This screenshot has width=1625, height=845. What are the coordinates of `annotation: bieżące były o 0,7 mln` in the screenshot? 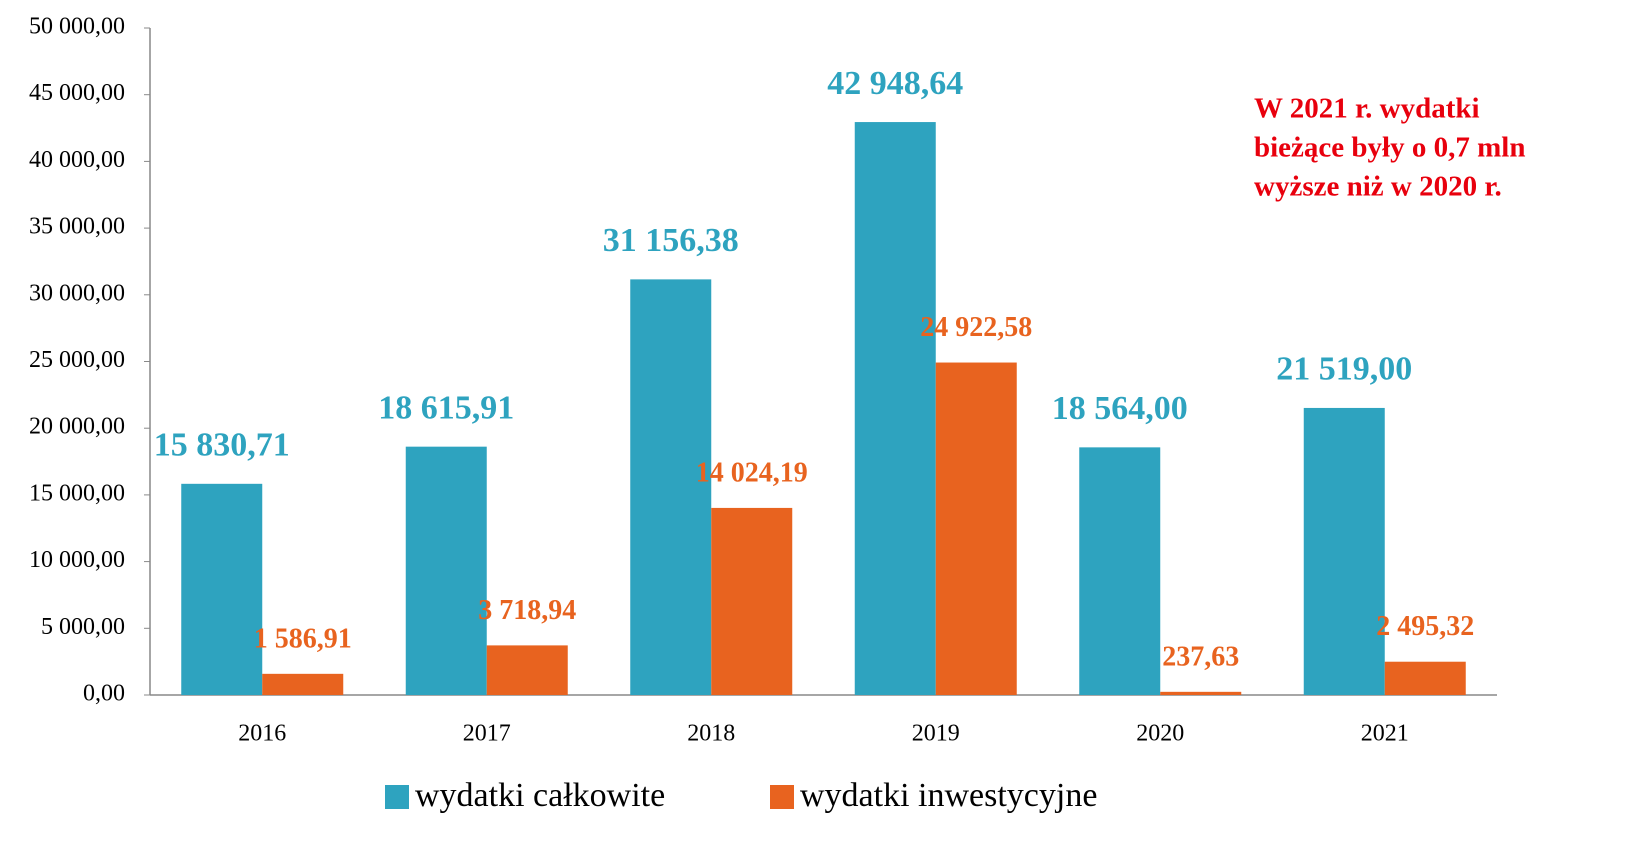 It's located at (1389, 148).